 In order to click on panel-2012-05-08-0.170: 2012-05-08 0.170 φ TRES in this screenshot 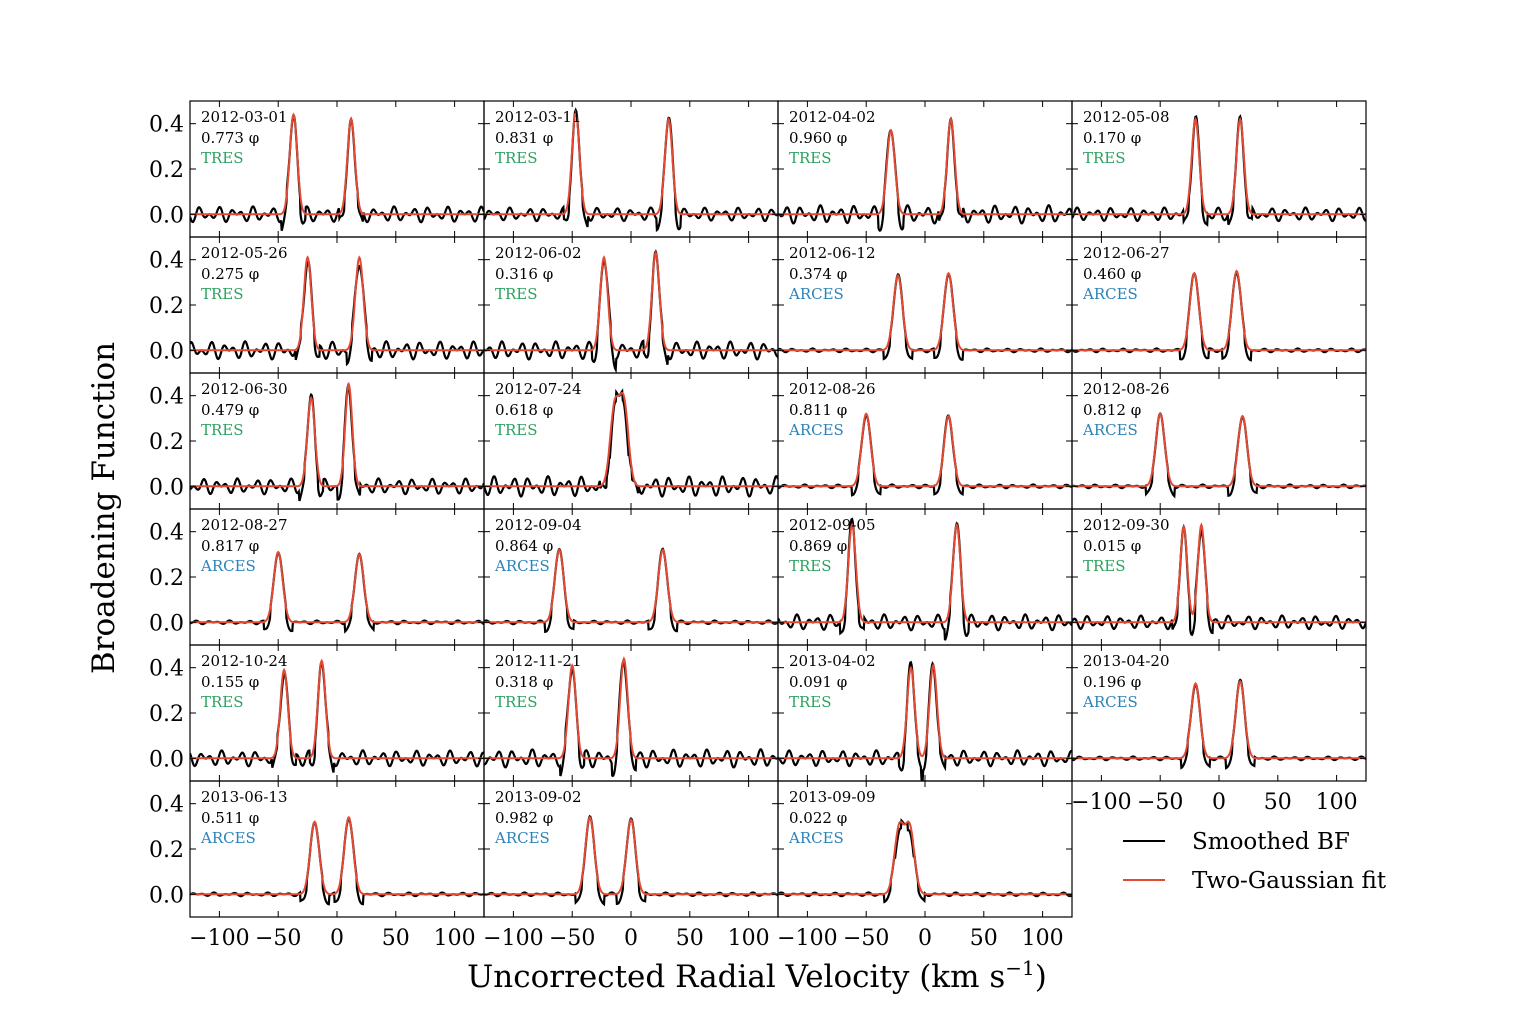, I will do `click(1219, 169)`.